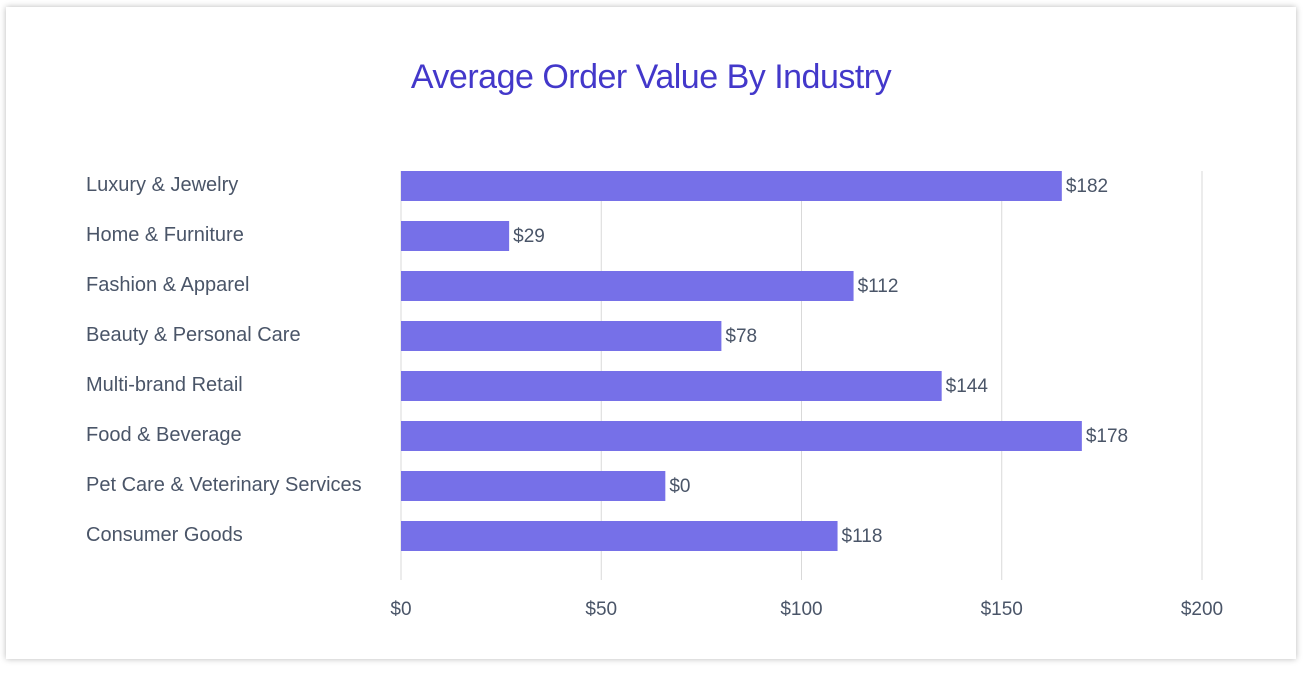 Image resolution: width=1310 pixels, height=674 pixels. Describe the element at coordinates (165, 235) in the screenshot. I see `category-label: Home & Furniture` at that location.